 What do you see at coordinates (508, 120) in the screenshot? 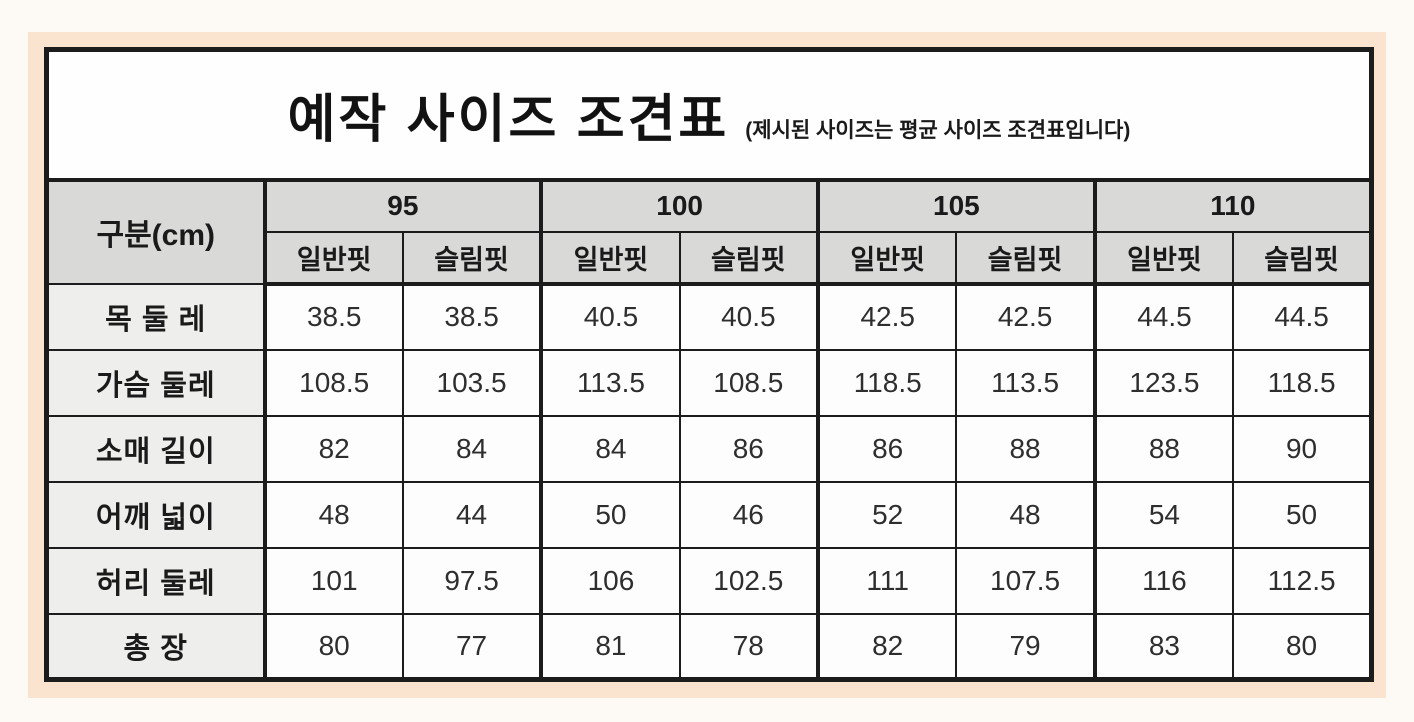
I see `page-title: 예작 사이즈 조견표` at bounding box center [508, 120].